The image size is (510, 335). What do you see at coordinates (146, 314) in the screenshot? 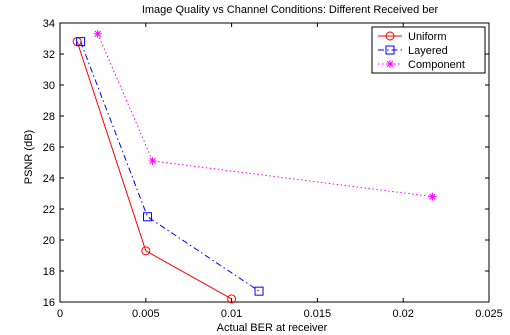
I see `x-tick-label: 0.005` at bounding box center [146, 314].